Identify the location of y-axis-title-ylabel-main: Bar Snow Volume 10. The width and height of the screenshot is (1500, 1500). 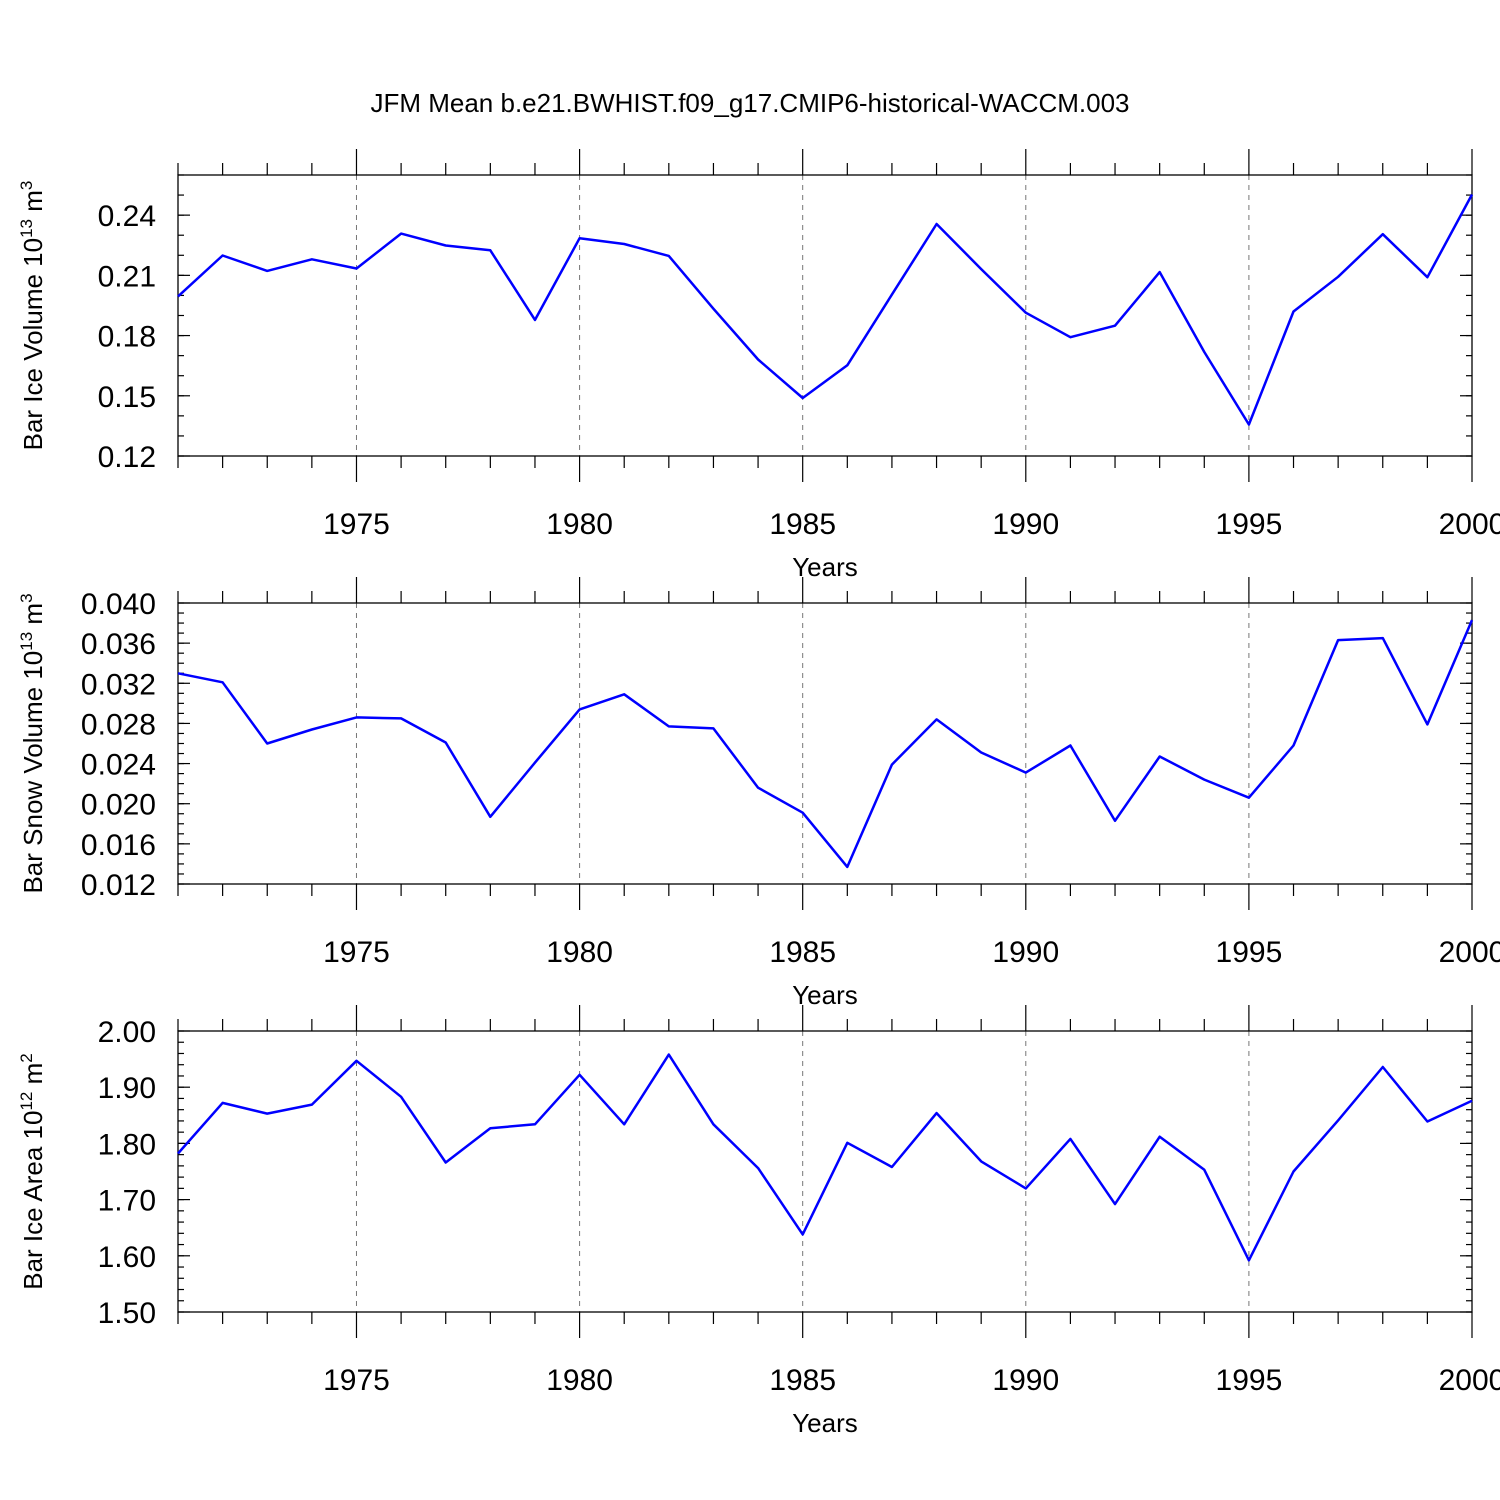
(33, 772).